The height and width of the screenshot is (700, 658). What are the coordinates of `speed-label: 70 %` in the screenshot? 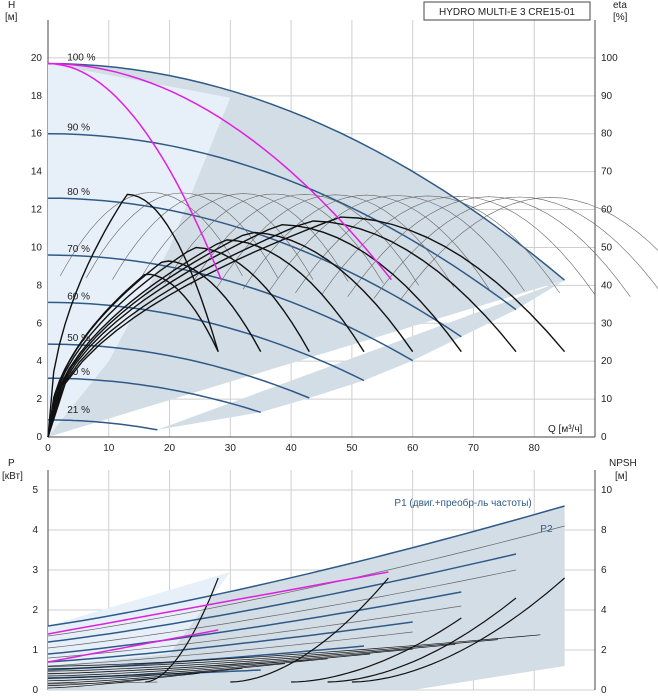 It's located at (78, 249).